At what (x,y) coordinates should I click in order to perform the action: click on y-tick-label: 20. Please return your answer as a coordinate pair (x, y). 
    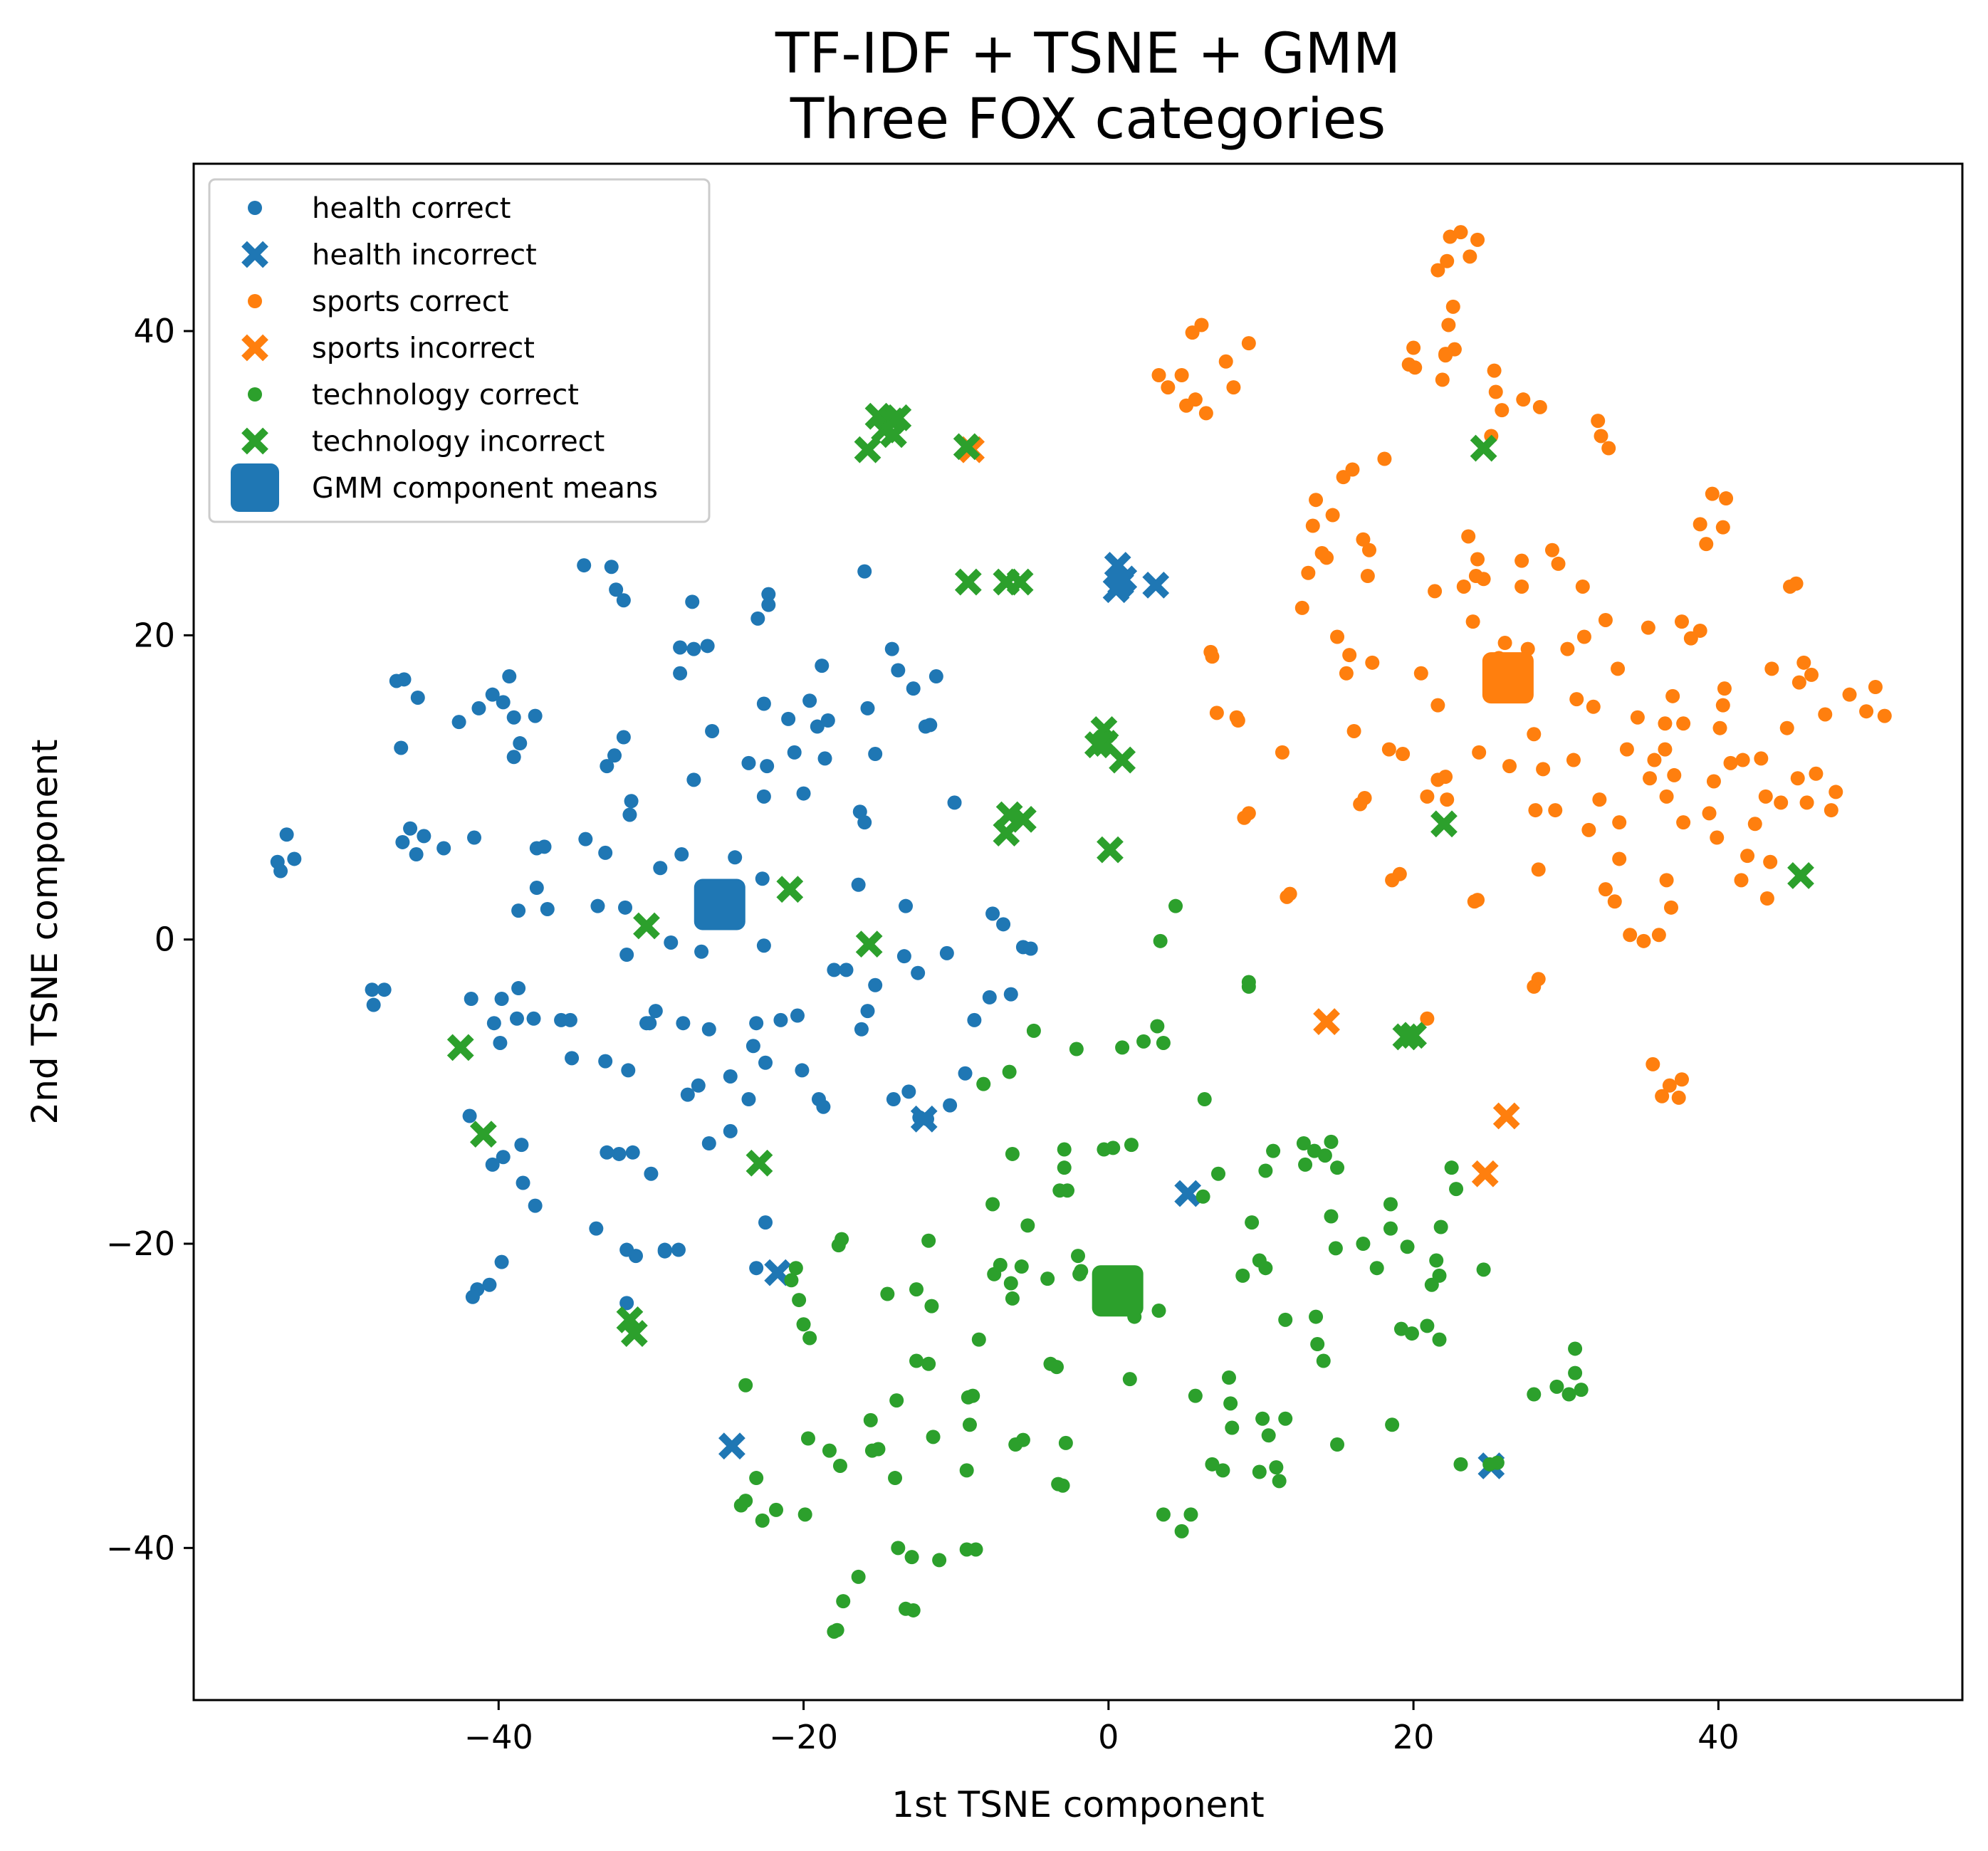
    Looking at the image, I should click on (154, 635).